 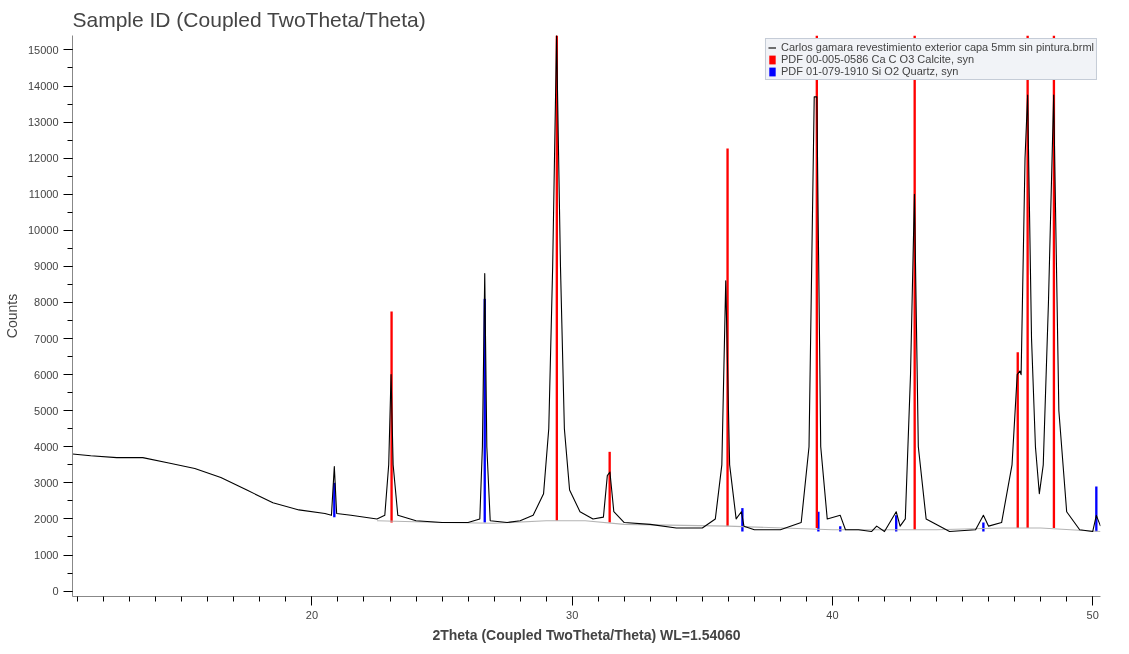 What do you see at coordinates (43, 86) in the screenshot?
I see `y-tick-label: 14000` at bounding box center [43, 86].